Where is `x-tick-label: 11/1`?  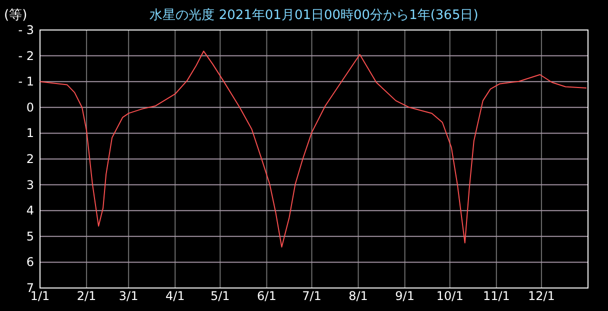
x-tick-label: 11/1 is located at coordinates (496, 296).